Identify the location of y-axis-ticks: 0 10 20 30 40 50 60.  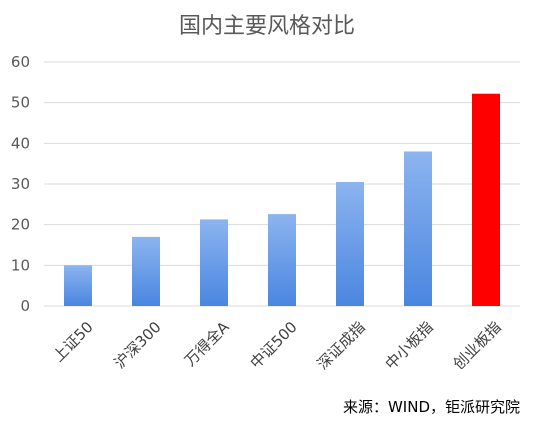
(20, 184).